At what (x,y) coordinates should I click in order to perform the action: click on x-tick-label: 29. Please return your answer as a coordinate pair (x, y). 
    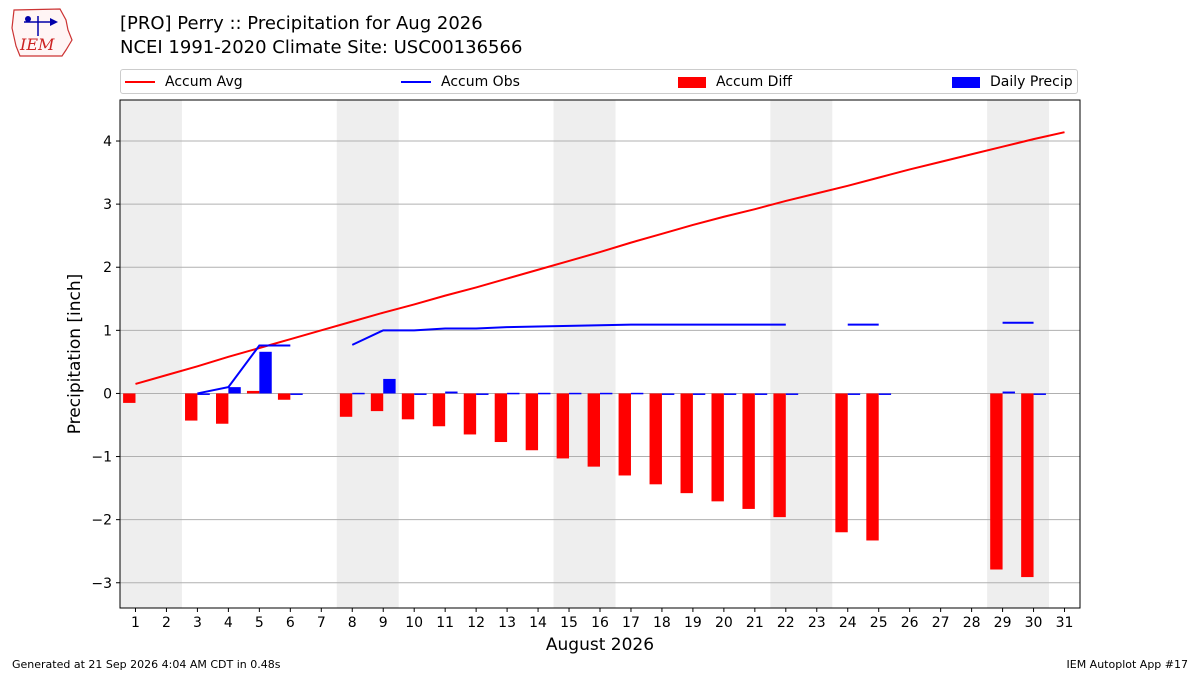
    Looking at the image, I should click on (1003, 623).